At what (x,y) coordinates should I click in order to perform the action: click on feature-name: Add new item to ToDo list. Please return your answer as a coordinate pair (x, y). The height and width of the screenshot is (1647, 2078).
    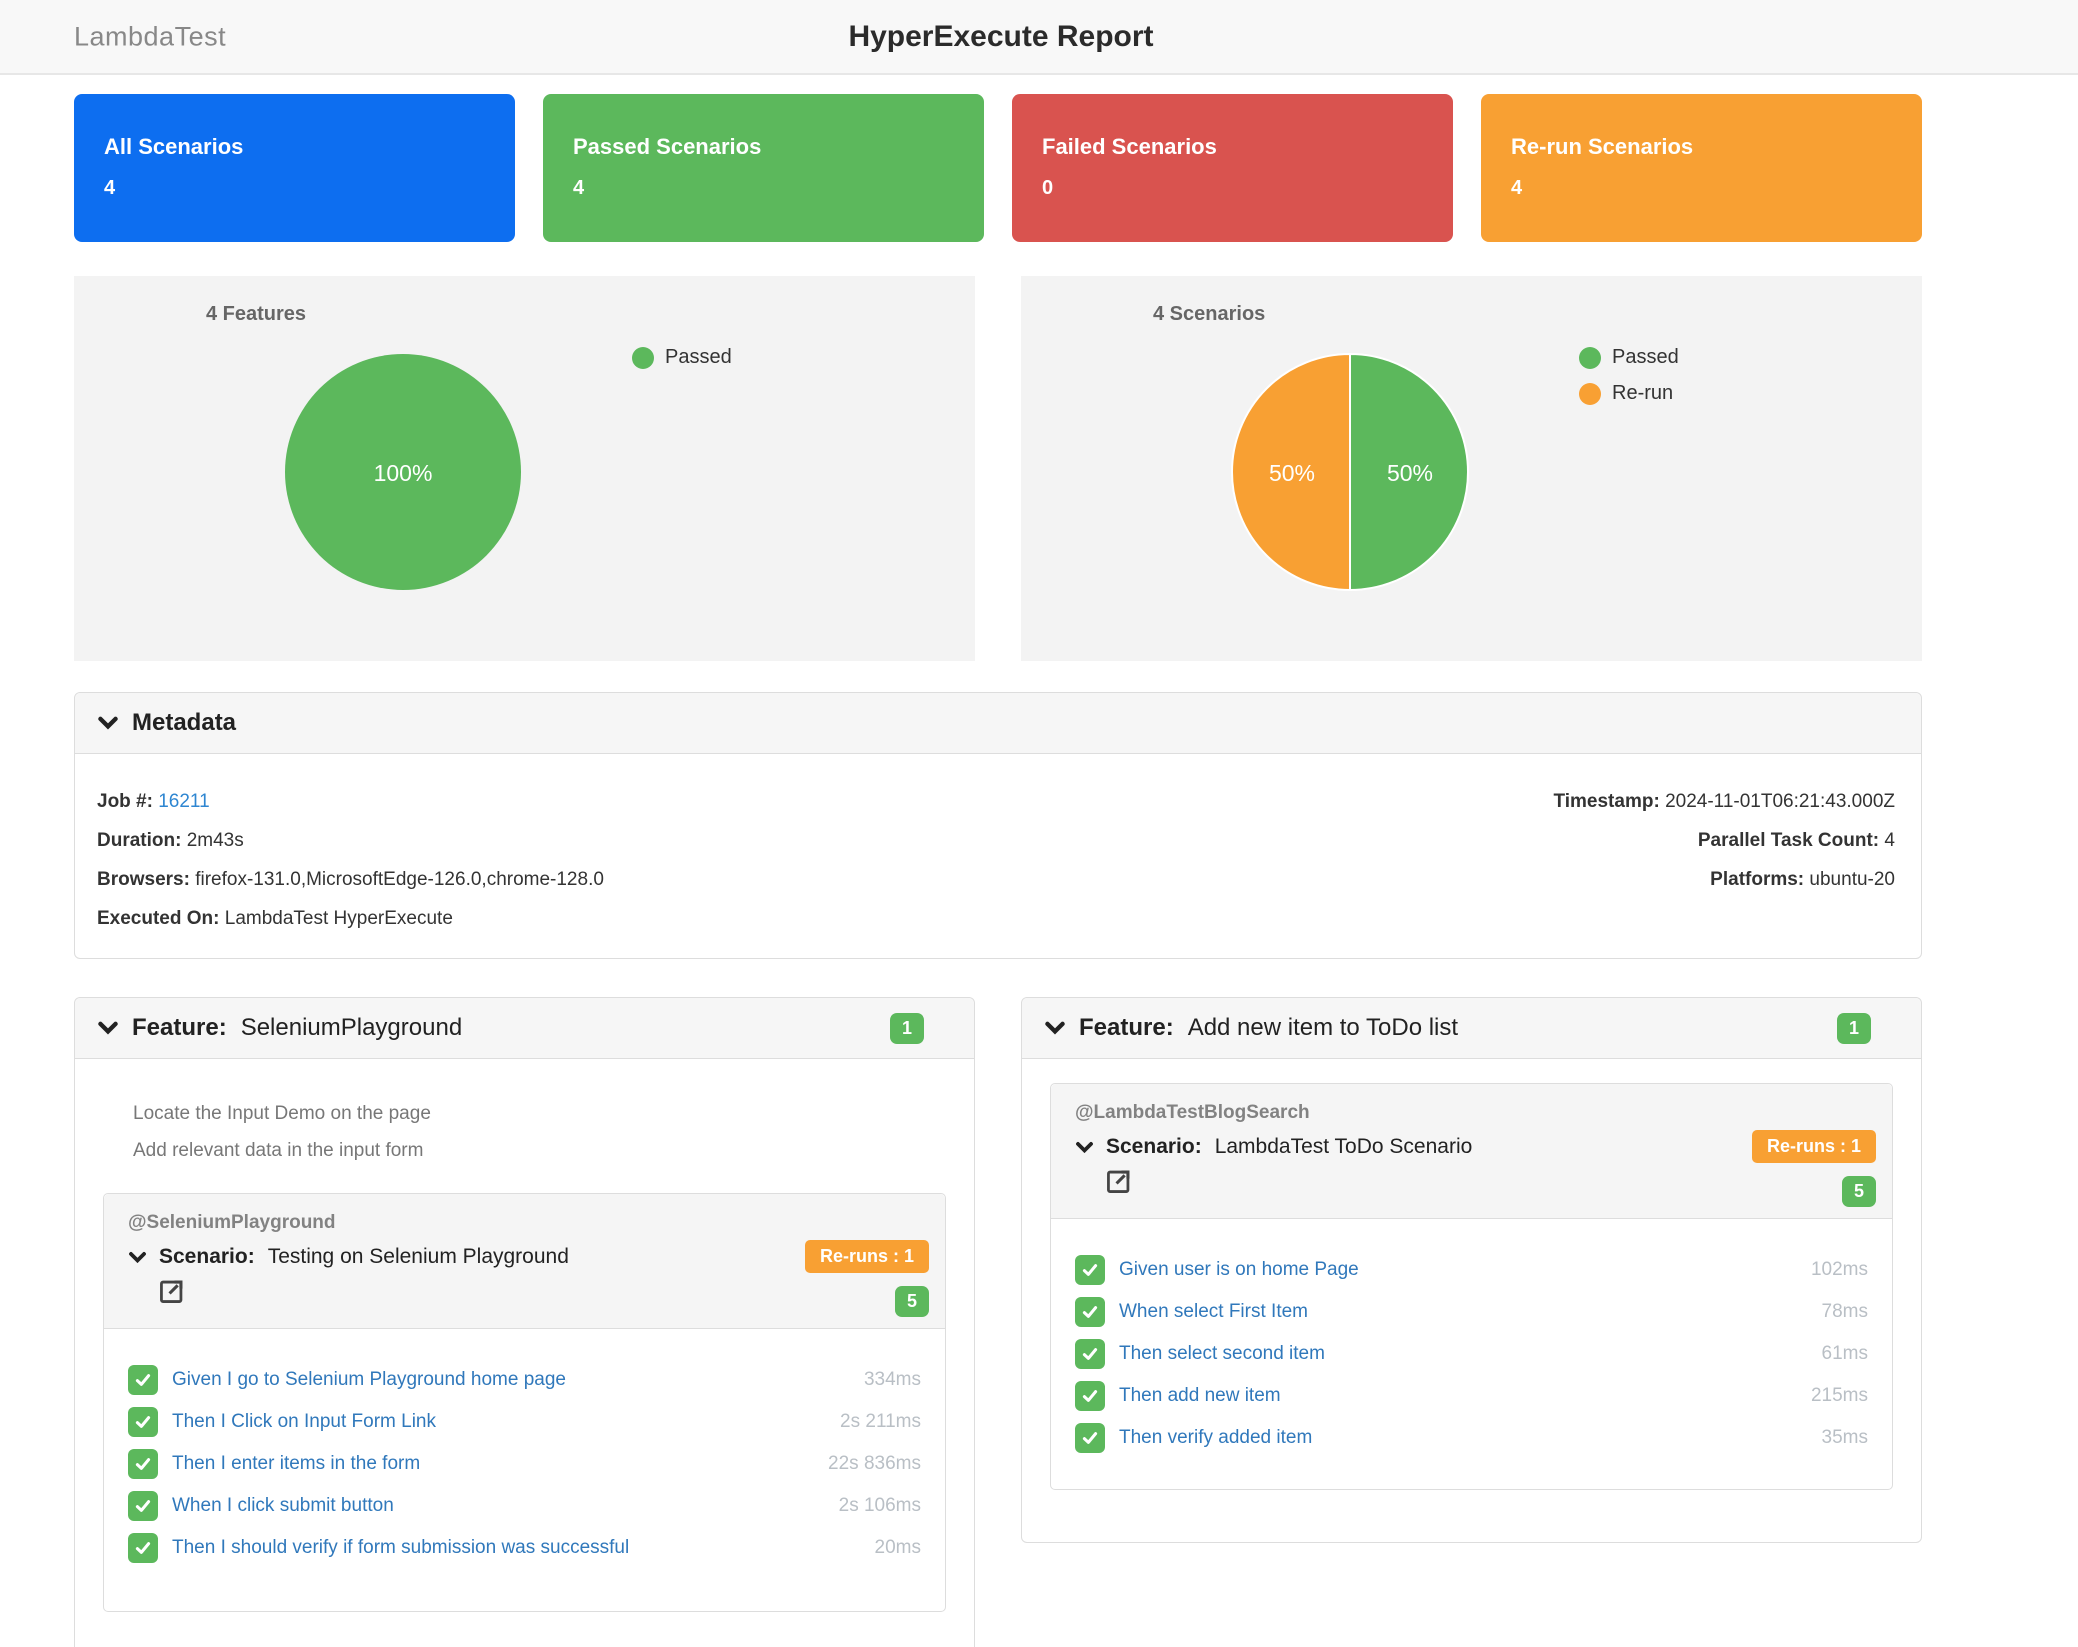
    Looking at the image, I should click on (1323, 1027).